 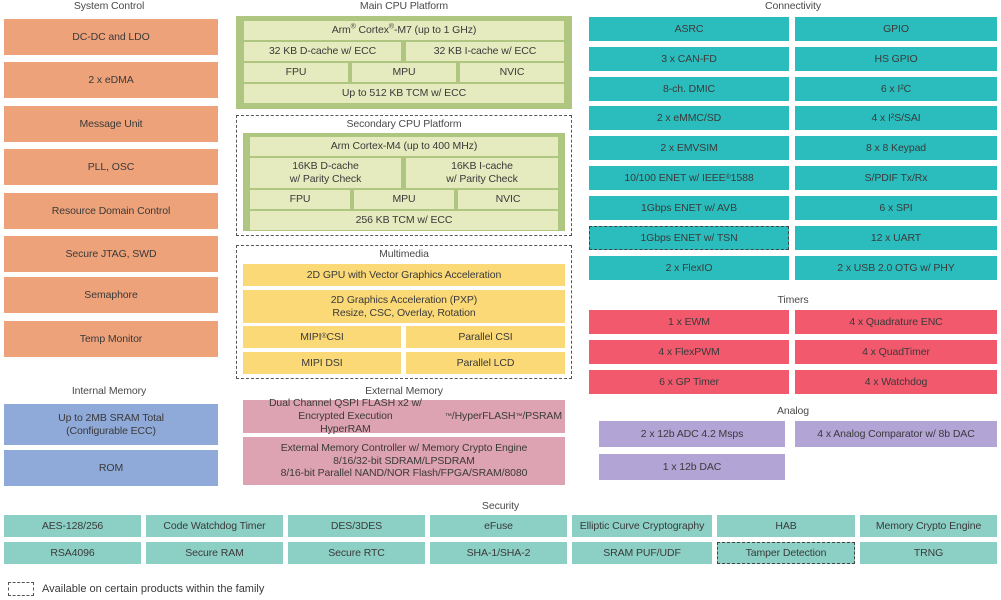 I want to click on block-m7-nvic: NVIC, so click(x=512, y=72).